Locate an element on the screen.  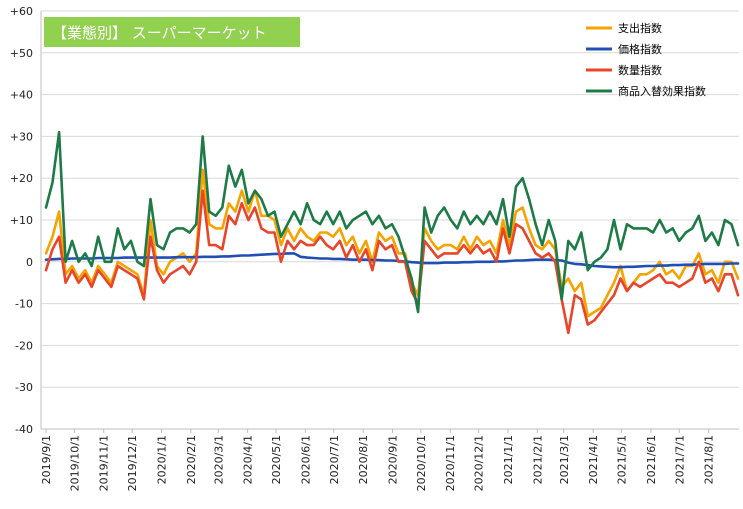
x-tick-label: 2020/5/1 is located at coordinates (276, 459).